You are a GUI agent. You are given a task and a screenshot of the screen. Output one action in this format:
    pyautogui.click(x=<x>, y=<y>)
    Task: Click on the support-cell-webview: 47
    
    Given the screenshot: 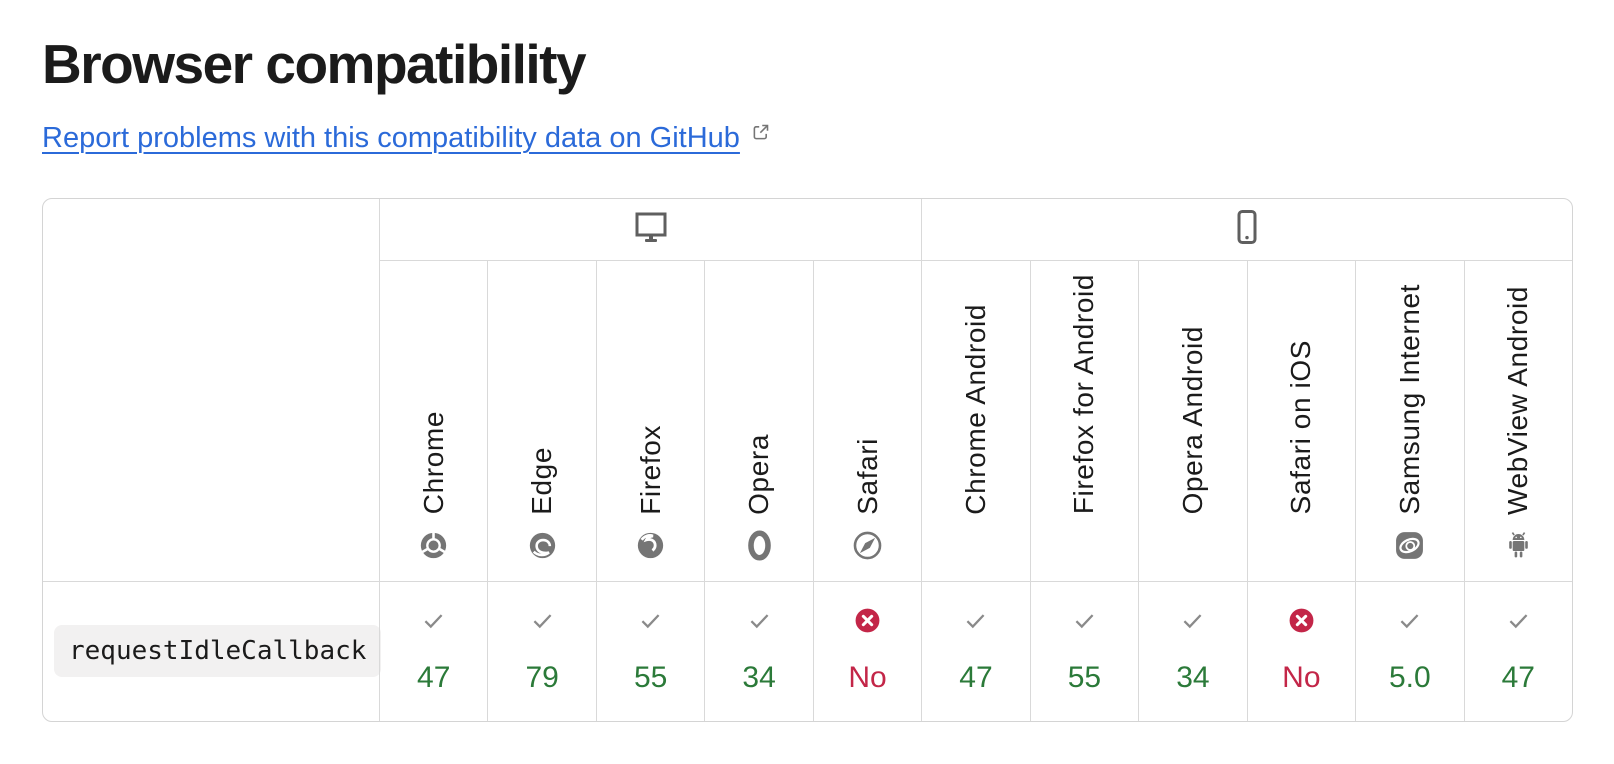 What is the action you would take?
    pyautogui.click(x=1517, y=650)
    